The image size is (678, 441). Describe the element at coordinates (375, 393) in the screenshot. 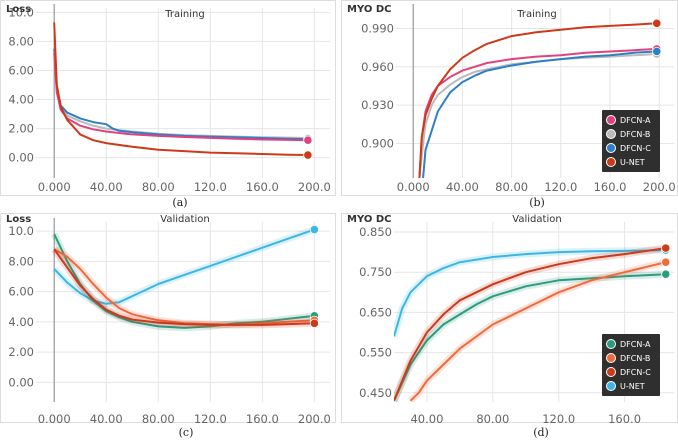

I see `y-tick-label: 0.450` at that location.